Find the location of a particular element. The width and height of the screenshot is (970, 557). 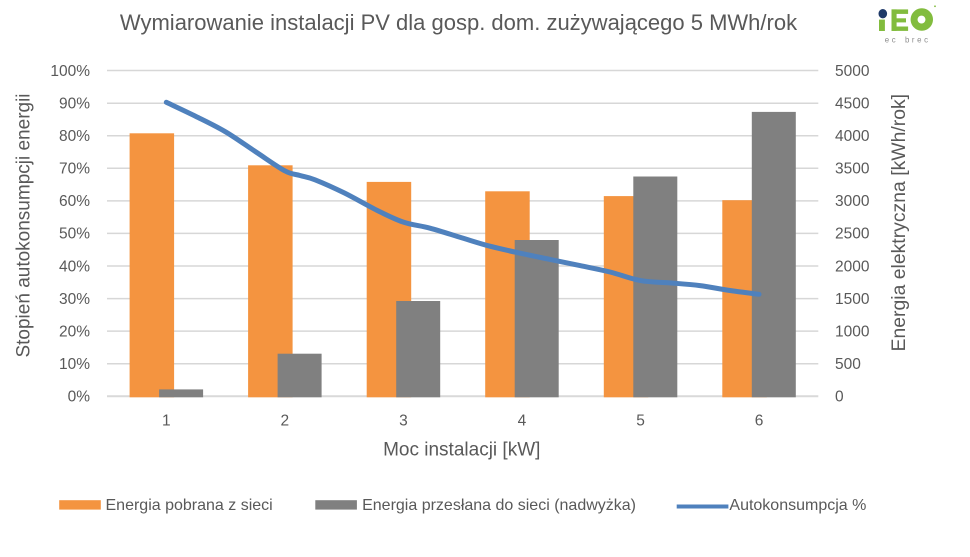

svg-text: 1000 is located at coordinates (852, 331).